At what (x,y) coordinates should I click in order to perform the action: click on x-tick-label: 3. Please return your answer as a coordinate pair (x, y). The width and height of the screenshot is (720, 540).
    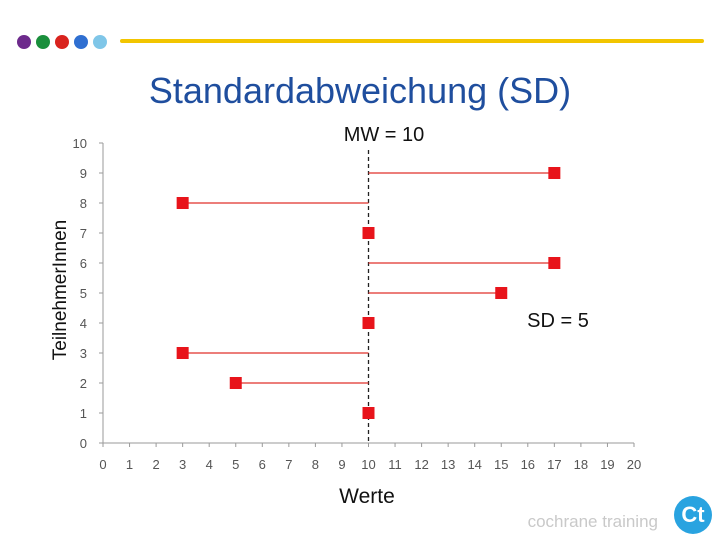
    Looking at the image, I should click on (182, 464).